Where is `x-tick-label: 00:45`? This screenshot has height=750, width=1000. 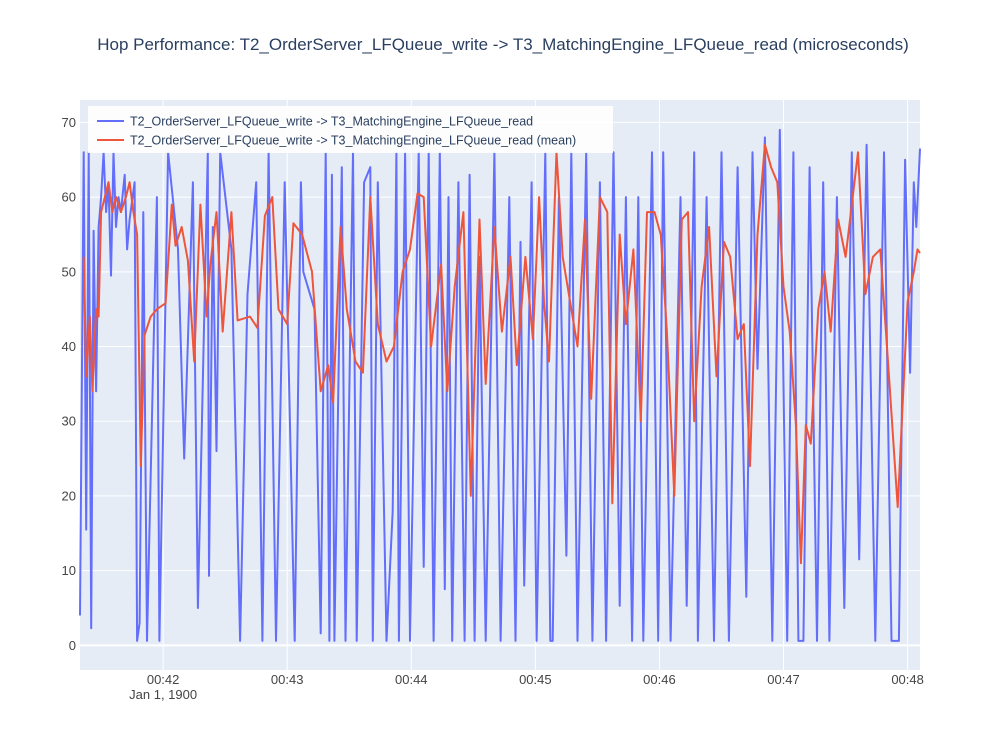 x-tick-label: 00:45 is located at coordinates (535, 679).